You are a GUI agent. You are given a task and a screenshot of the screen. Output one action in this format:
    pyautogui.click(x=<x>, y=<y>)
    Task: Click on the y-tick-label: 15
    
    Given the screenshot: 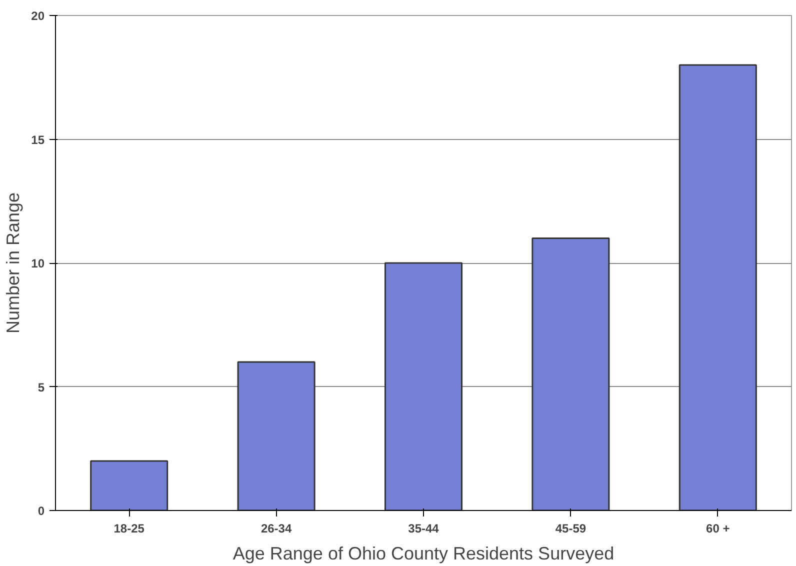 What is the action you would take?
    pyautogui.click(x=38, y=139)
    